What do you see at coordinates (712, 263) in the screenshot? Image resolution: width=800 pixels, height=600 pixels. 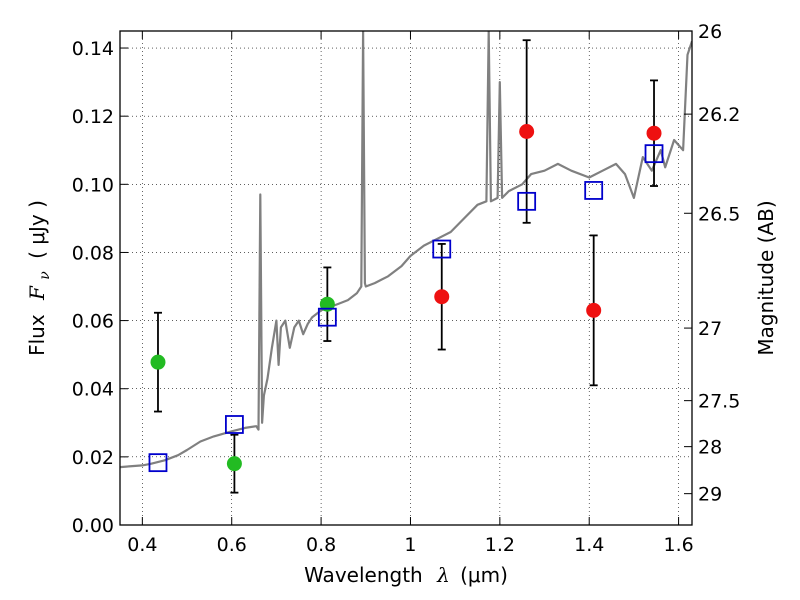 I see `y2-axis: 26 26.2 26.5 27 27.5 28 29` at bounding box center [712, 263].